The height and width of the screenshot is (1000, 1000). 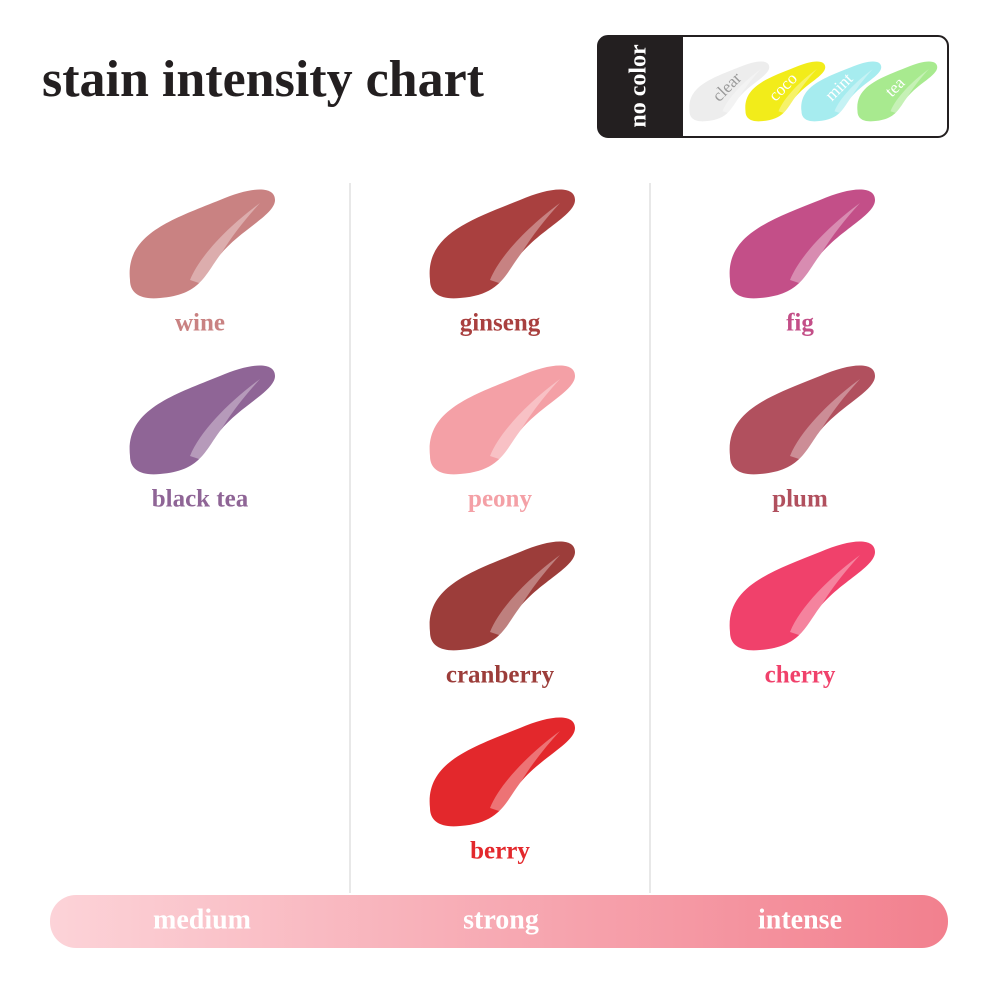 What do you see at coordinates (200, 323) in the screenshot?
I see `shade-name: wine` at bounding box center [200, 323].